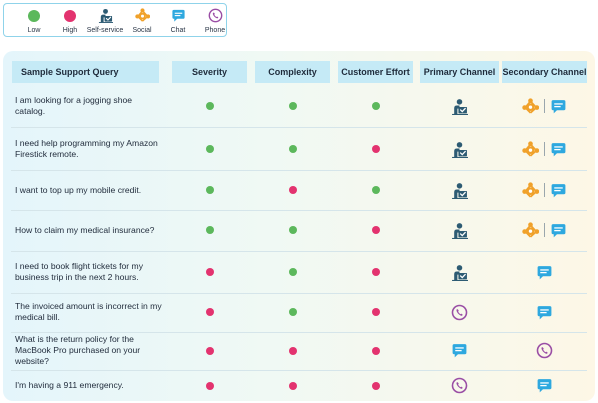  I want to click on legend-item-social: Social, so click(142, 21).